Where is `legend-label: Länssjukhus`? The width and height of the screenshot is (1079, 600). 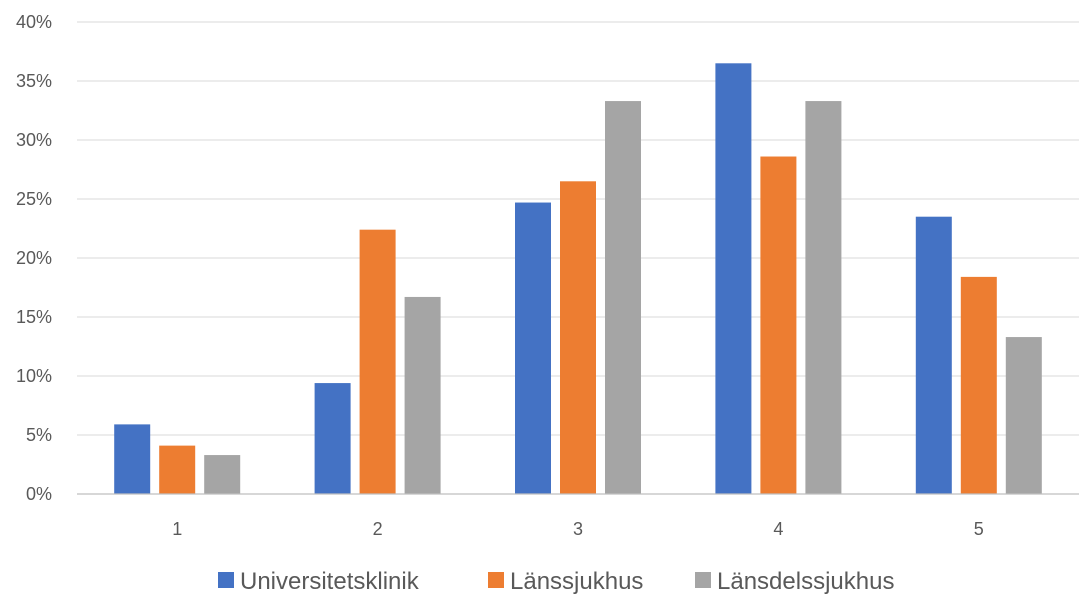 legend-label: Länssjukhus is located at coordinates (576, 581).